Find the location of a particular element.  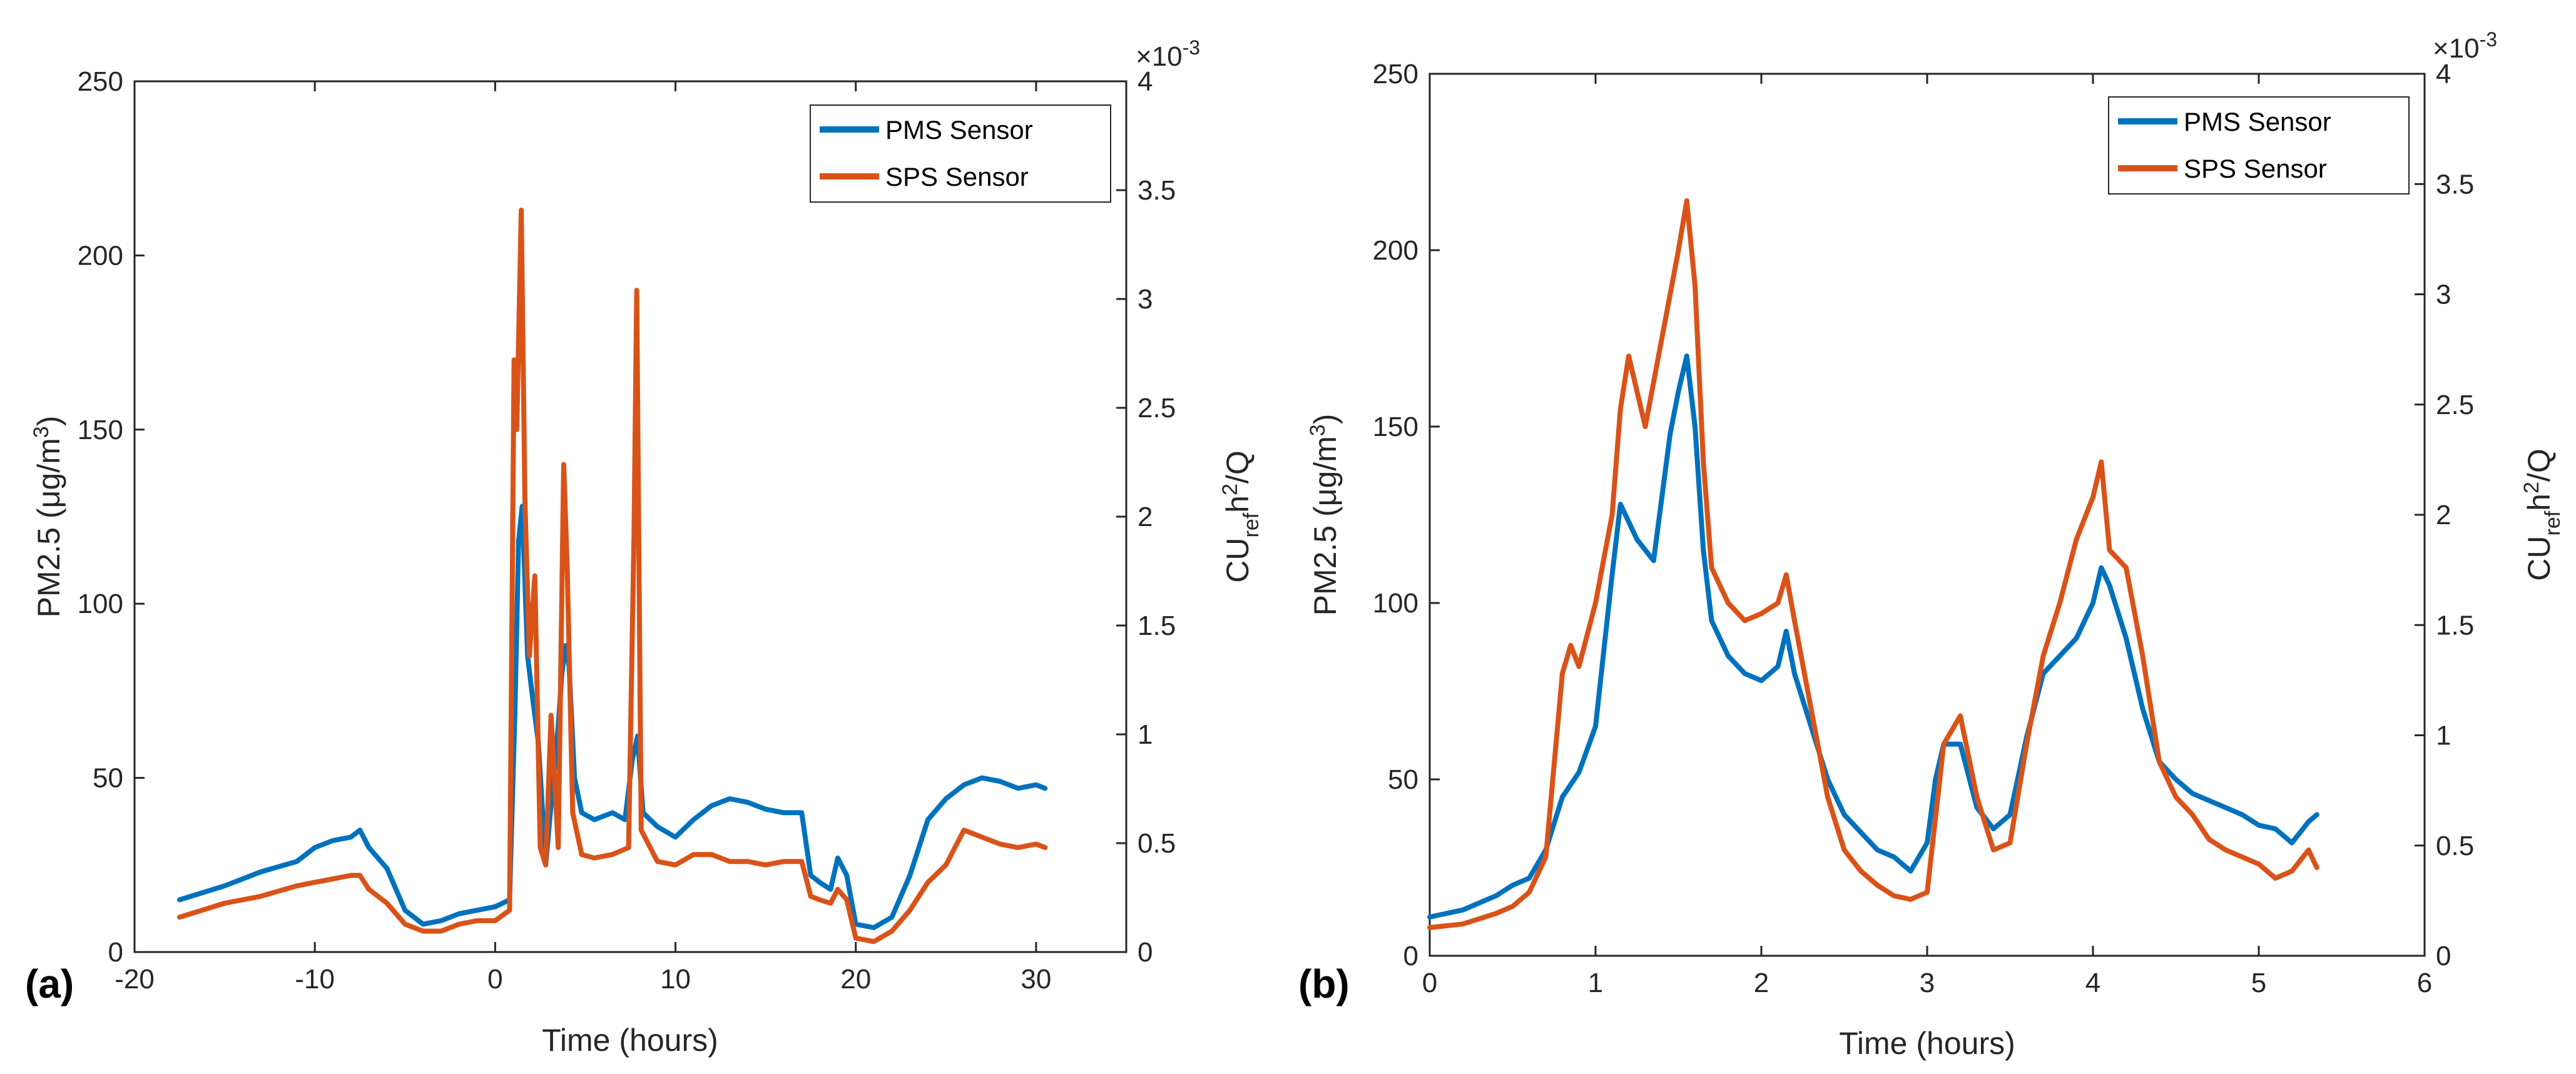

x-tick-label-b: 6 is located at coordinates (2424, 983).